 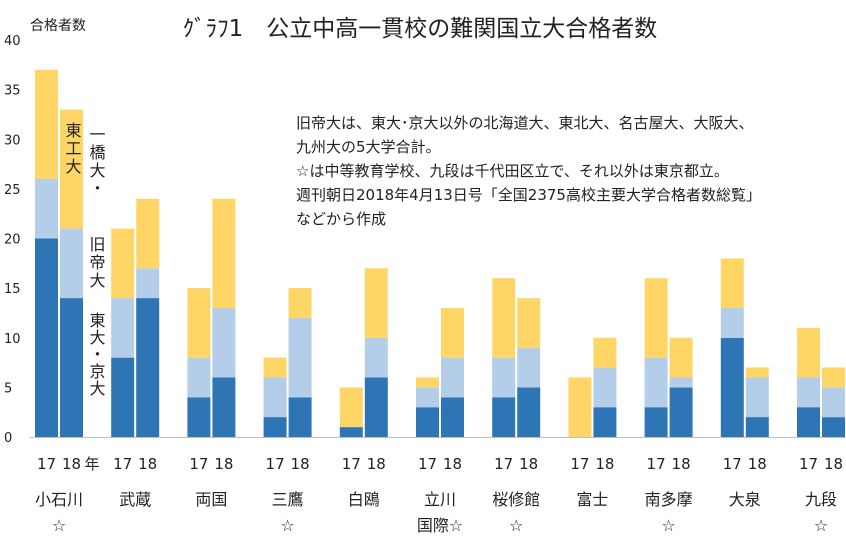 I want to click on school-name: 三鷹, so click(x=288, y=499).